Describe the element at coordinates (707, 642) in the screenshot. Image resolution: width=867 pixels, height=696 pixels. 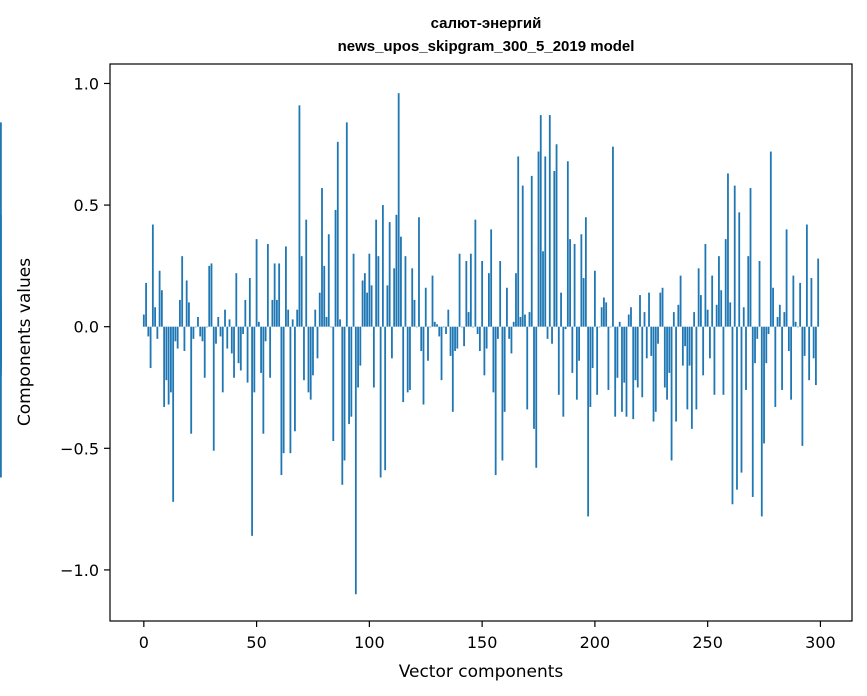
I see `x-tick-label: 250` at that location.